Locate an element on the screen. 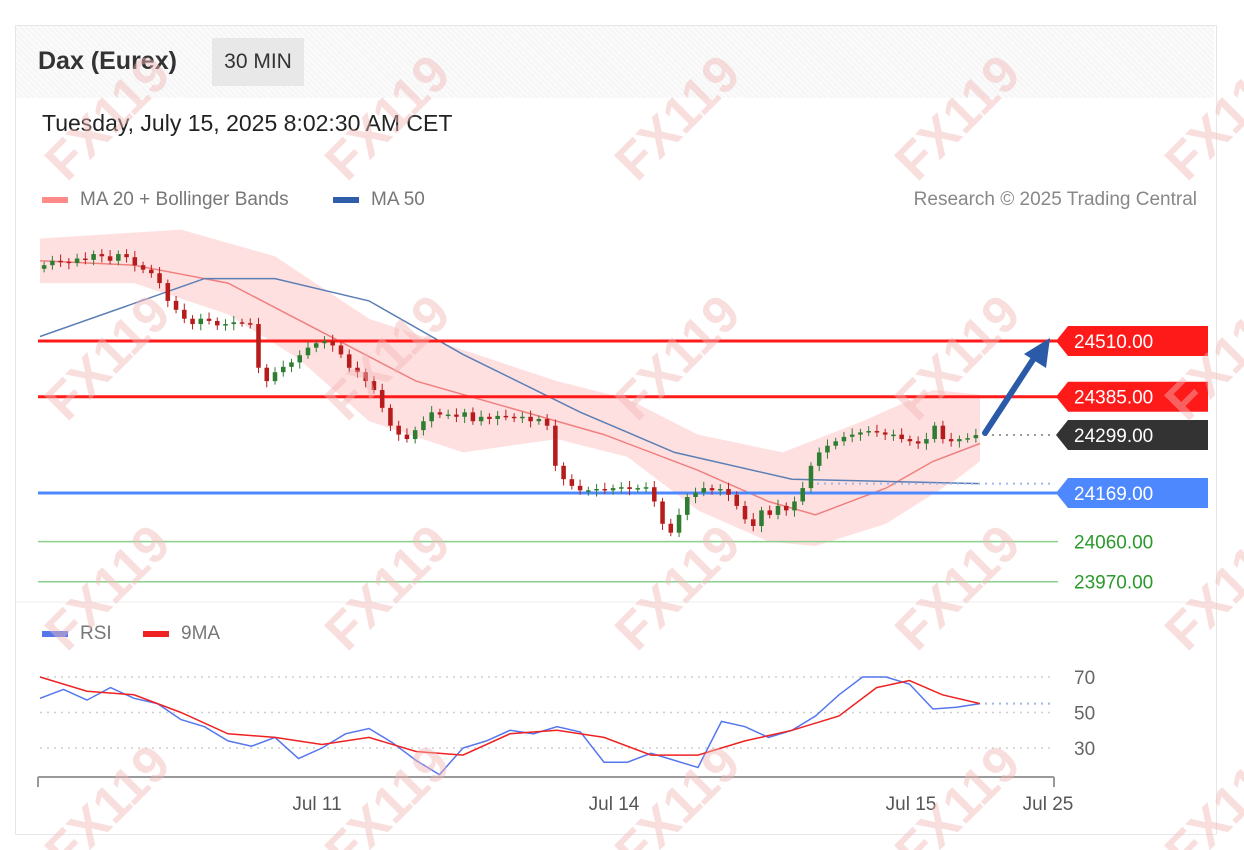  price-tag-24385.00: 24385.00 is located at coordinates (1132, 396).